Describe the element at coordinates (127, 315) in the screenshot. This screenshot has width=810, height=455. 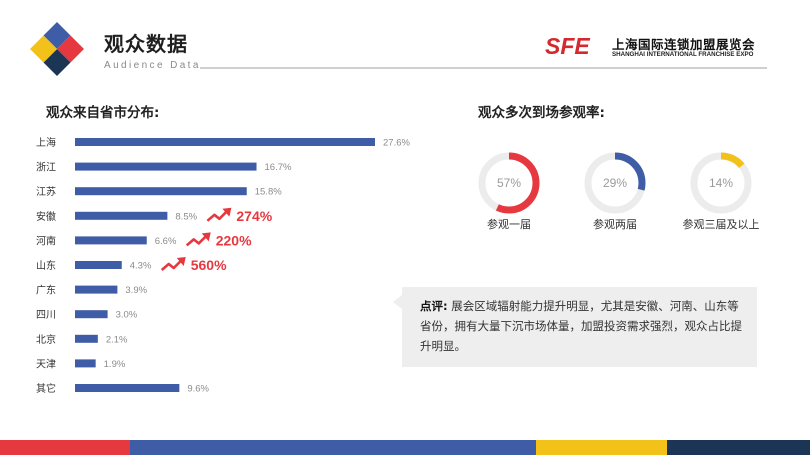
I see `value-label: 3.0%` at that location.